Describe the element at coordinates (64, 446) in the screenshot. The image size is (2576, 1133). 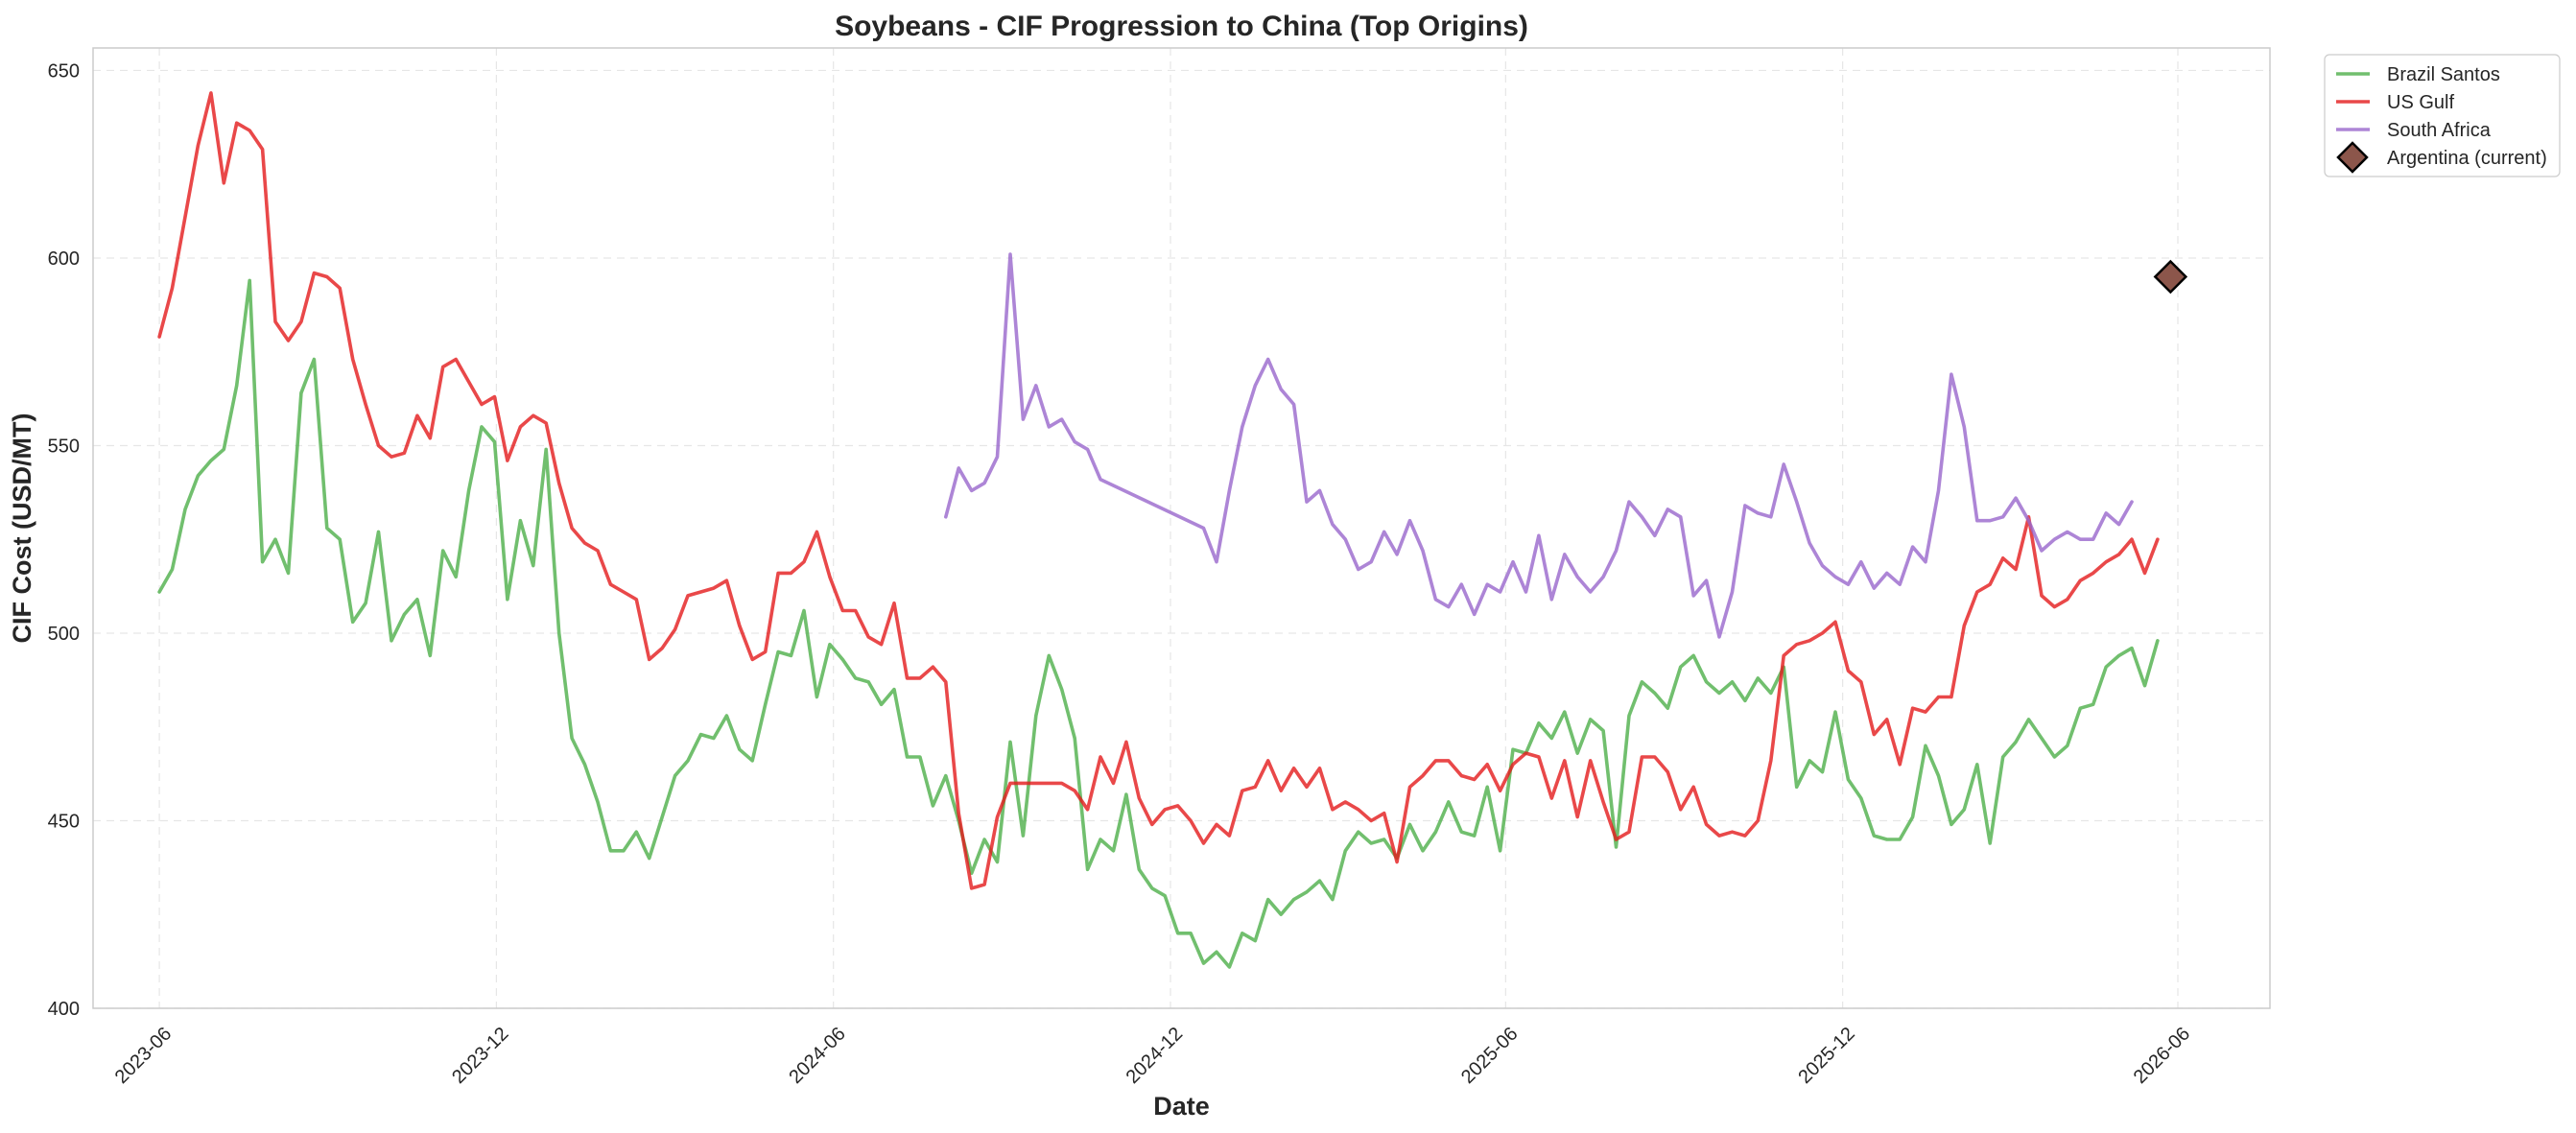
I see `y-tick-label: 550` at that location.